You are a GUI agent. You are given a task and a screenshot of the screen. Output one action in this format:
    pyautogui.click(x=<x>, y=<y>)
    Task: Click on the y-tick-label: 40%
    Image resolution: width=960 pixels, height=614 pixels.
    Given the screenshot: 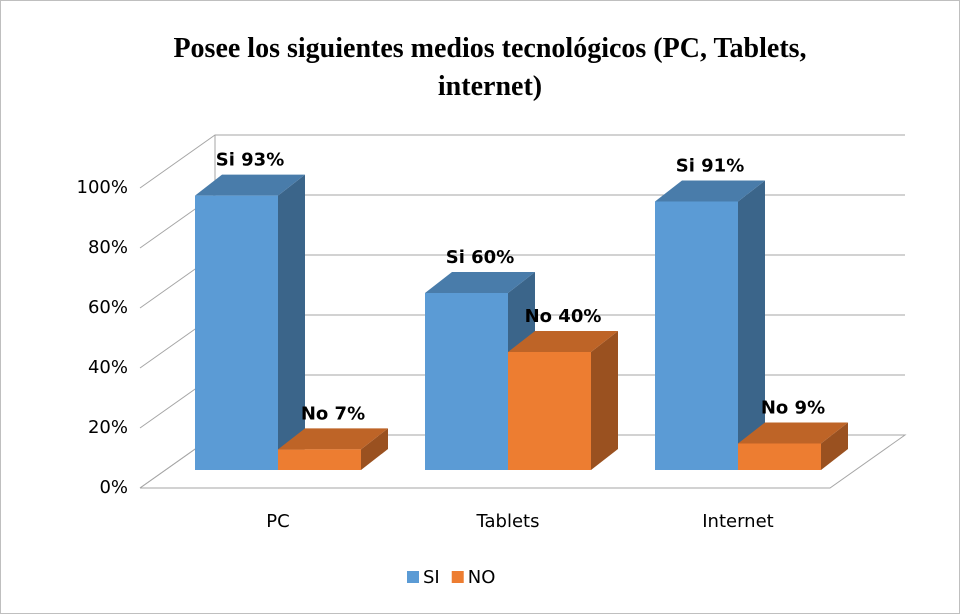 What is the action you would take?
    pyautogui.click(x=108, y=367)
    